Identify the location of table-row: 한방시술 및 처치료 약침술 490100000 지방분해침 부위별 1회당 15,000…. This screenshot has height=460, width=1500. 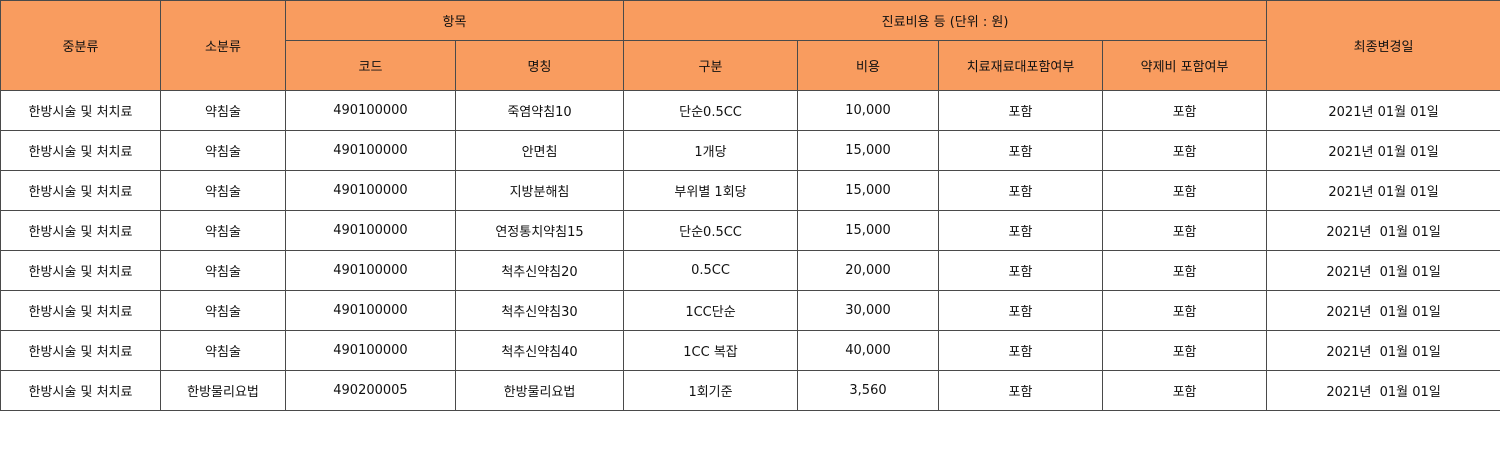
(750, 190).